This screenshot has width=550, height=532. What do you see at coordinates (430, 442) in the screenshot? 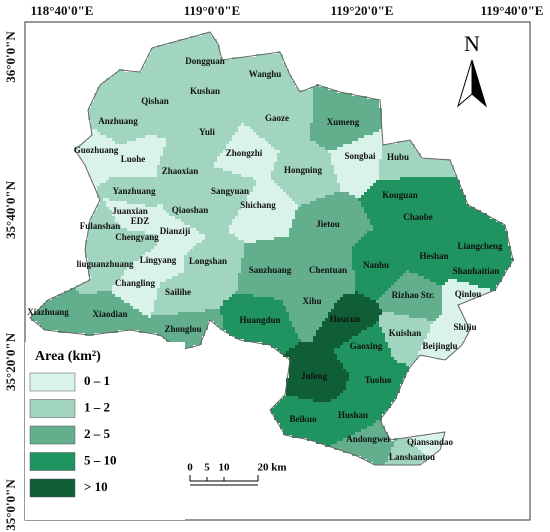
I see `region-label: Qiansandao` at bounding box center [430, 442].